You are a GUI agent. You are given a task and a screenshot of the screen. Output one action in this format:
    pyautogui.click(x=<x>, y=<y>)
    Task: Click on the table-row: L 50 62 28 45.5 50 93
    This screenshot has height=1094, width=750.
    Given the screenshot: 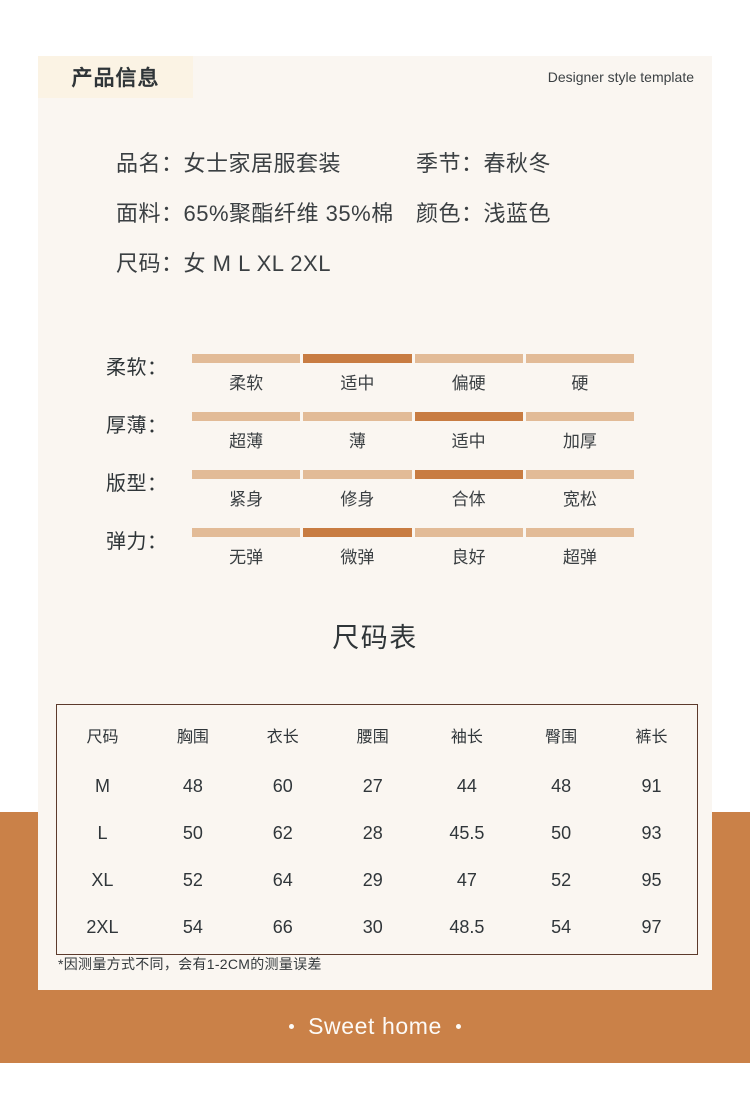 What is the action you would take?
    pyautogui.click(x=377, y=833)
    